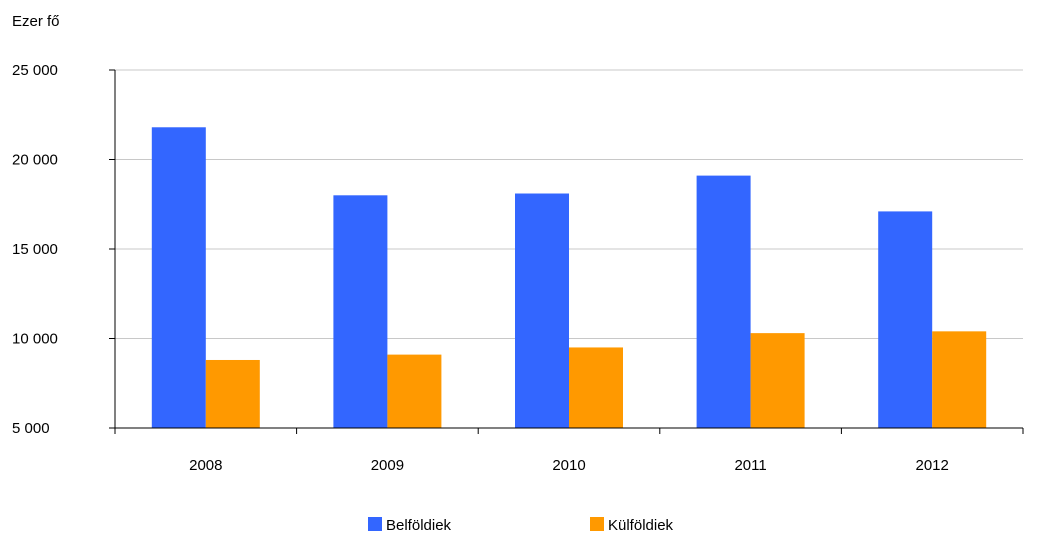  What do you see at coordinates (568, 465) in the screenshot?
I see `x-tick-label: 2010` at bounding box center [568, 465].